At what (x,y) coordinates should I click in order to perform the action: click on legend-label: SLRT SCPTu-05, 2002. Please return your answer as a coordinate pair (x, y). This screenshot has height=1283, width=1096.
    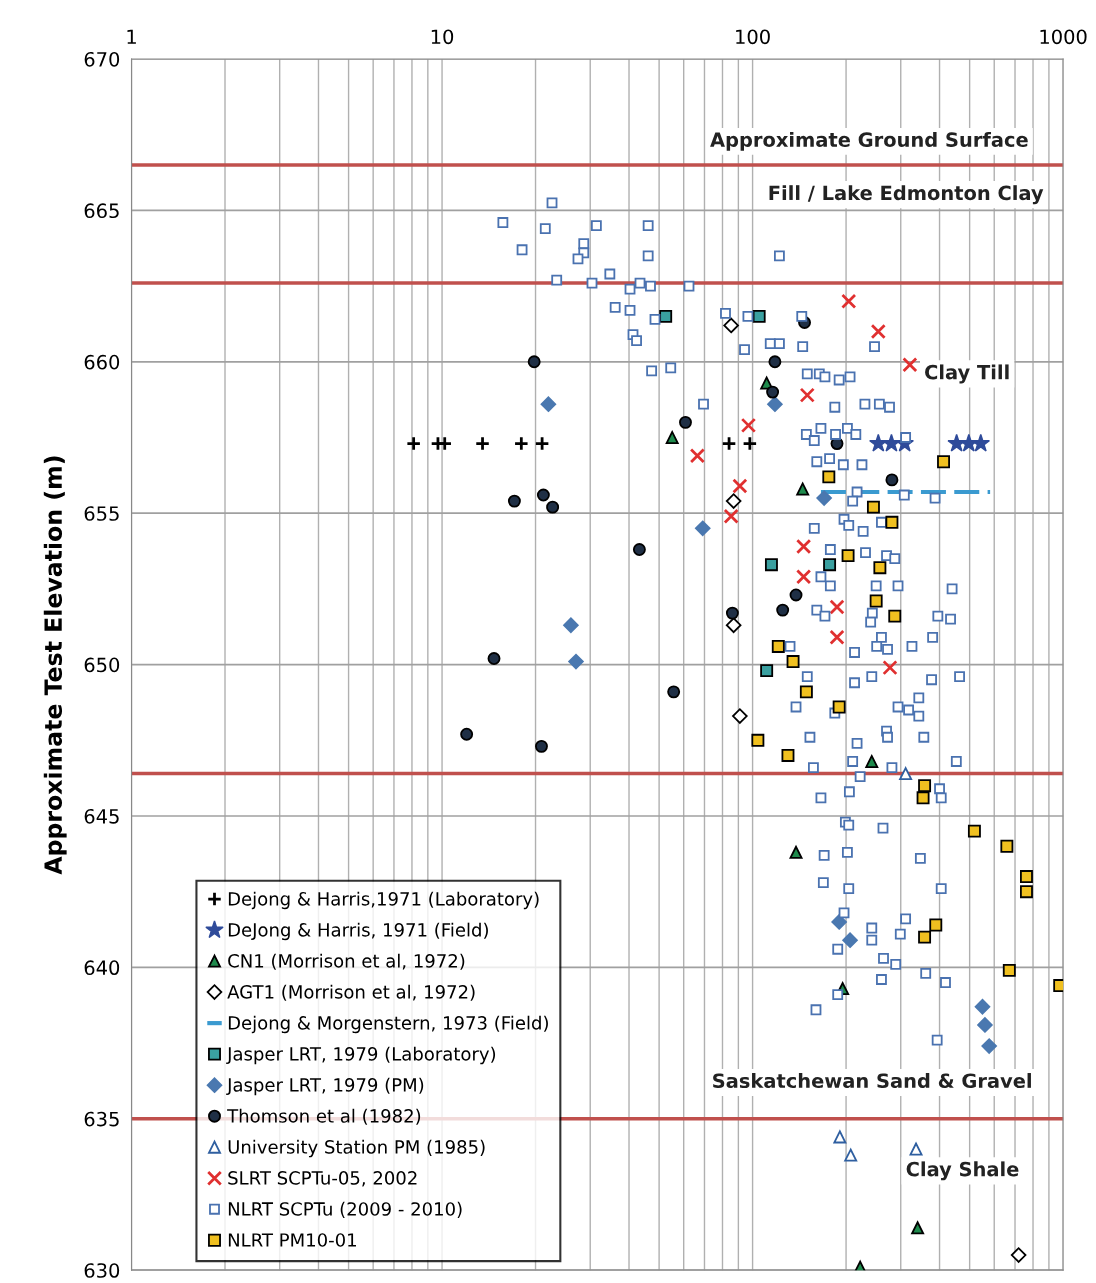
    Looking at the image, I should click on (322, 1179).